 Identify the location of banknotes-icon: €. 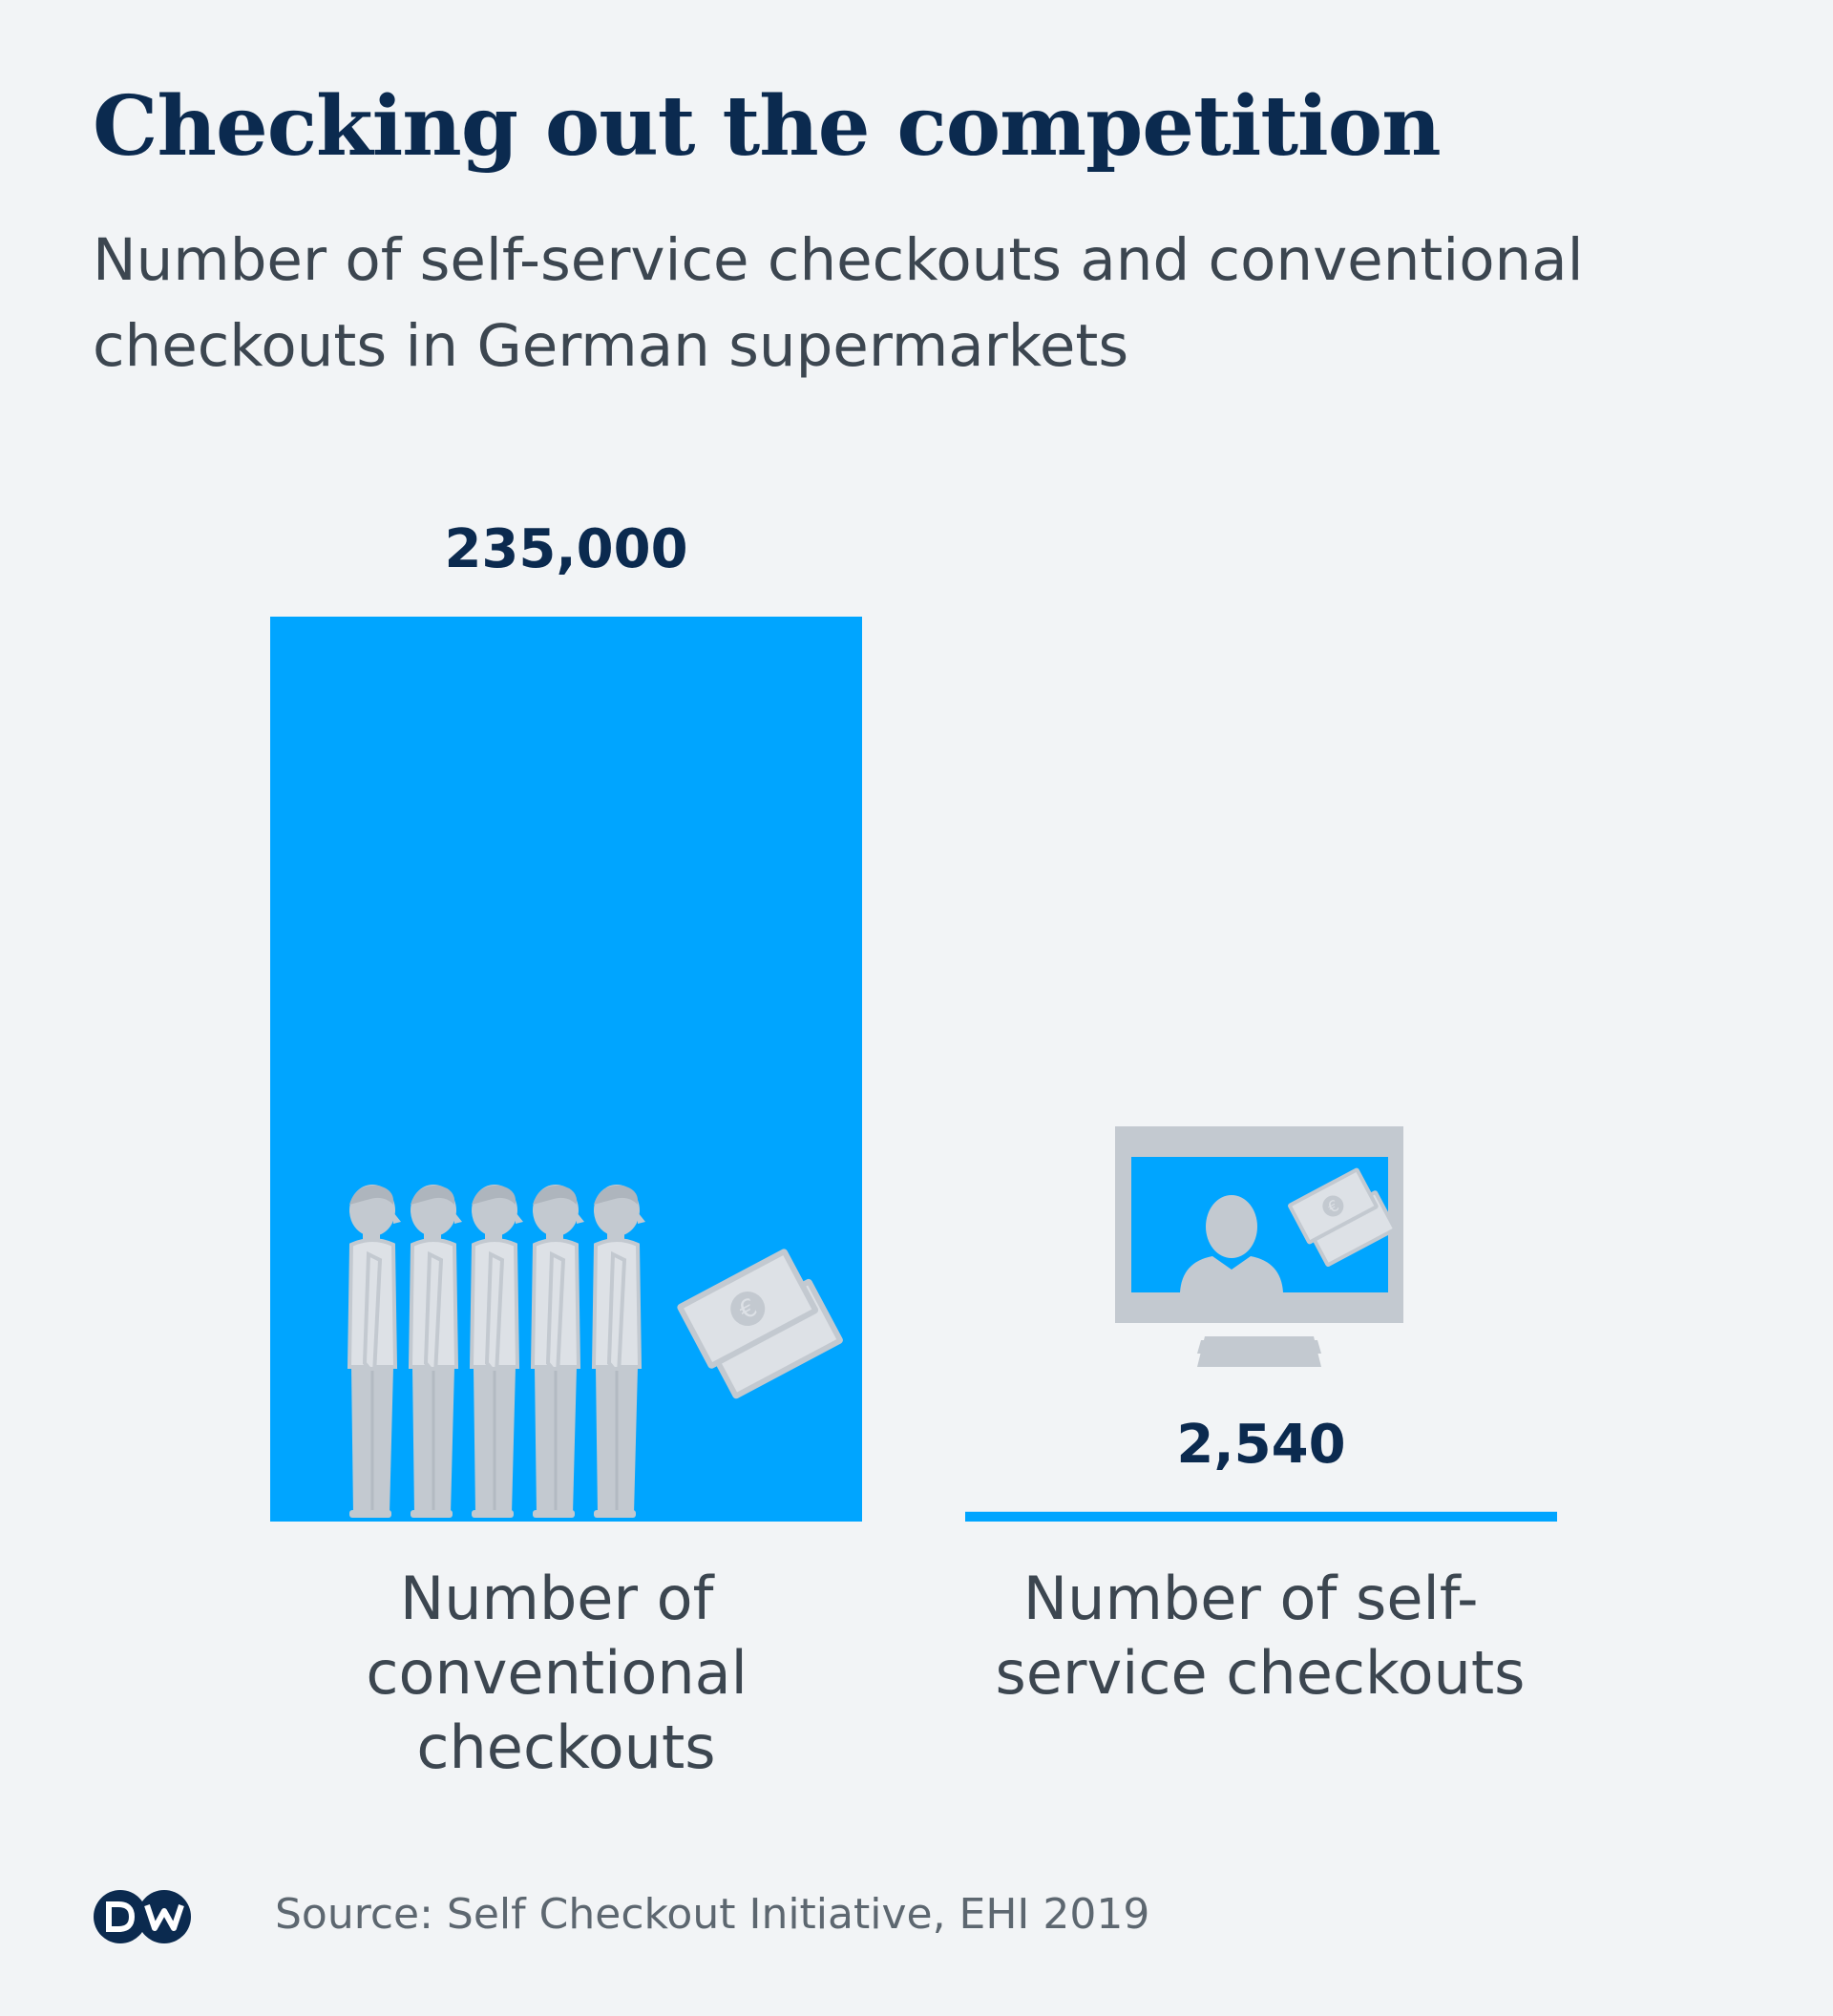
(760, 1324).